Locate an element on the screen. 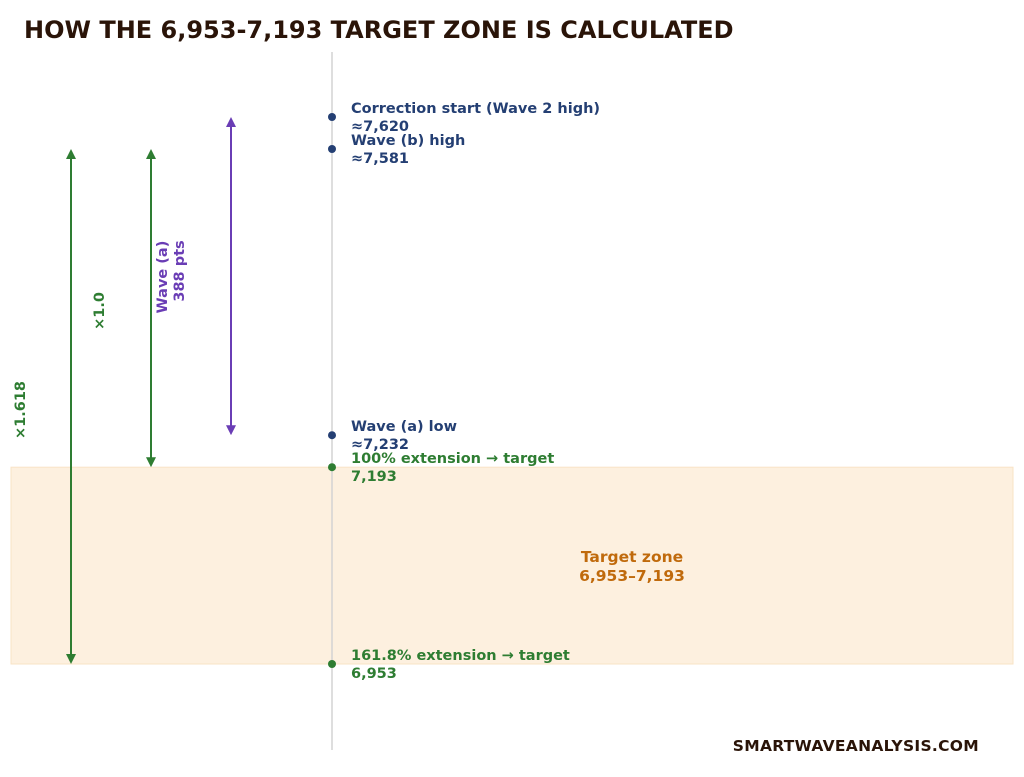 Image resolution: width=1024 pixels, height=777 pixels. ratio-1-label: ×1.0 is located at coordinates (100, 311).